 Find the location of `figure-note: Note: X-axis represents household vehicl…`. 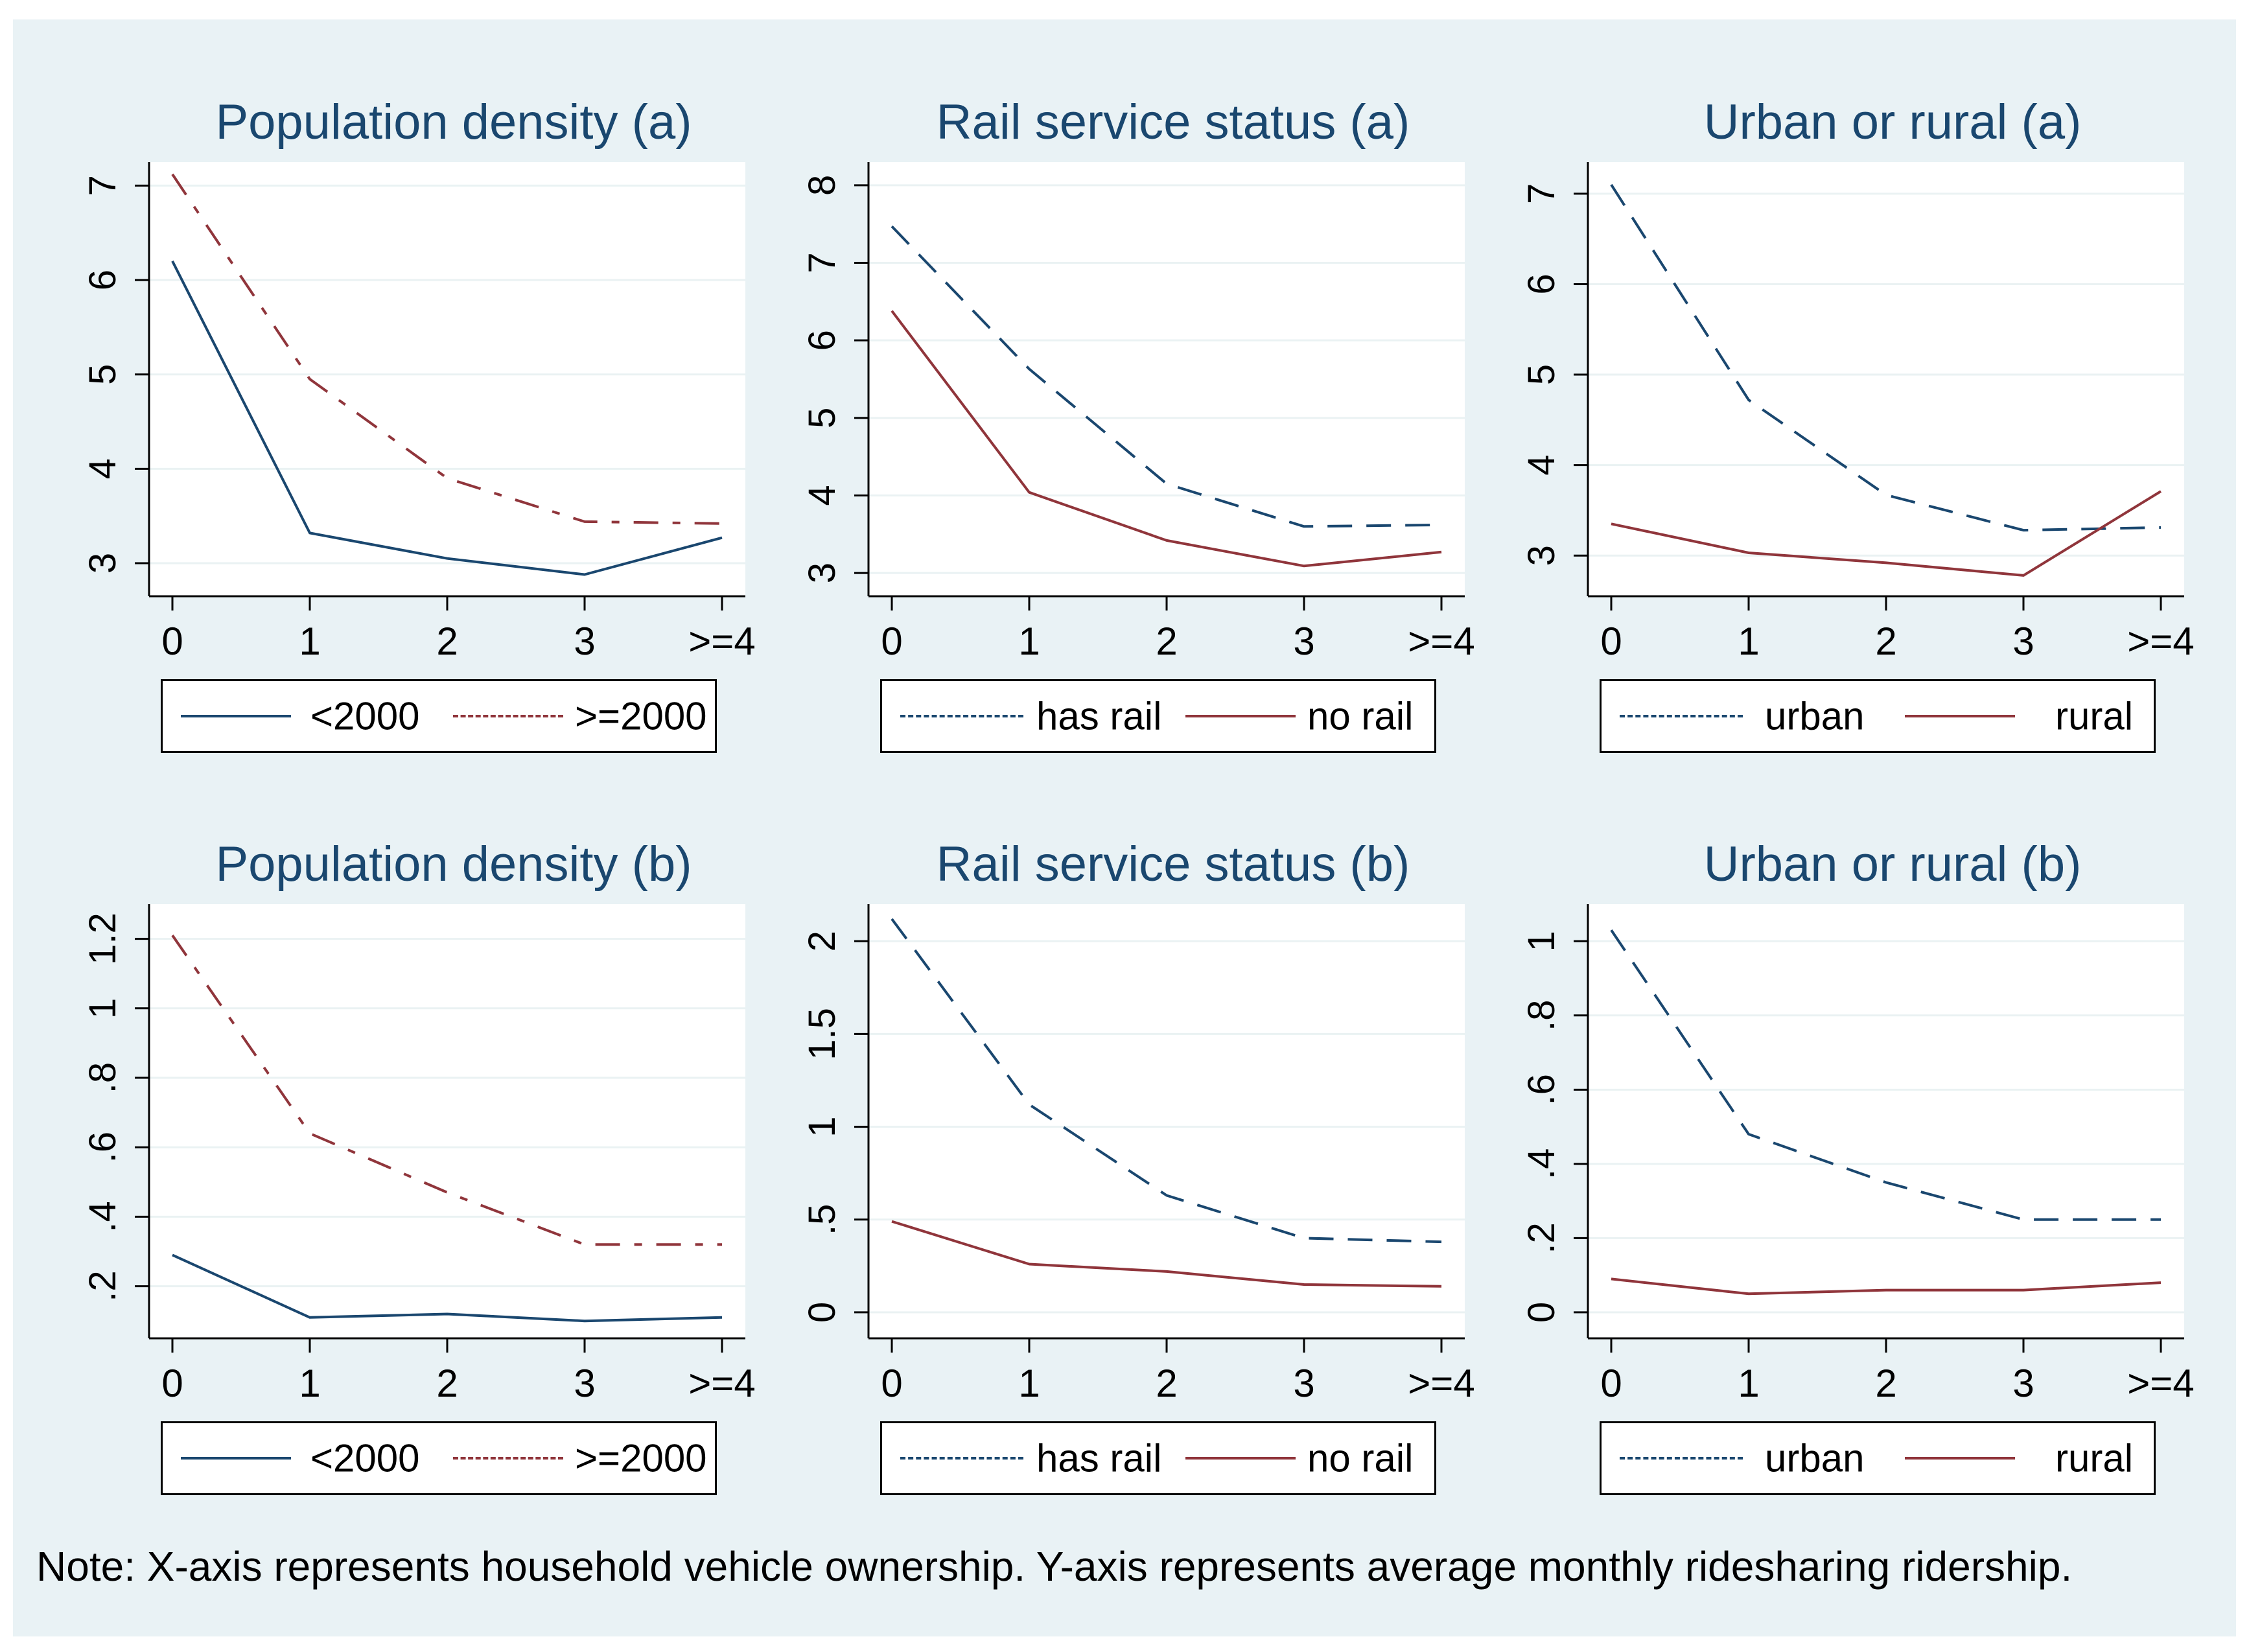

figure-note: Note: X-axis represents household vehicl… is located at coordinates (1054, 1566).